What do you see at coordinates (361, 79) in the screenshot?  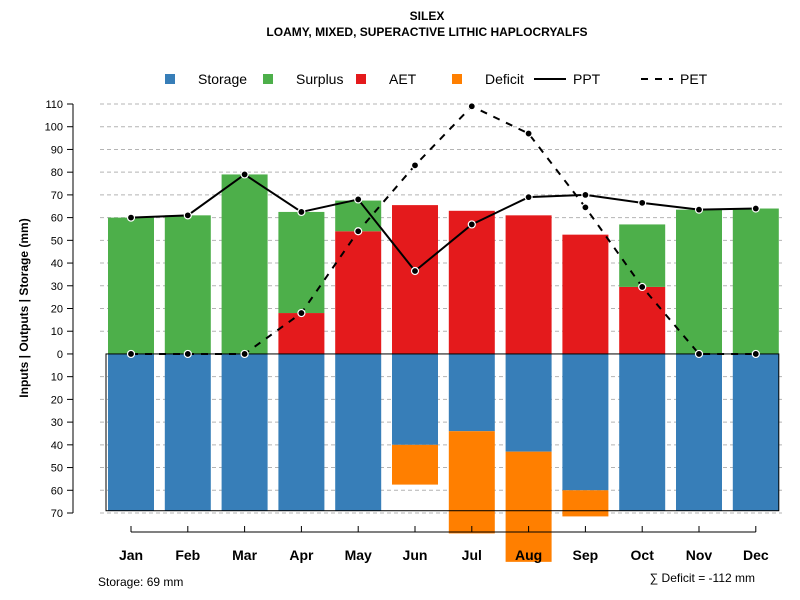 I see `legend-swatch-aet` at bounding box center [361, 79].